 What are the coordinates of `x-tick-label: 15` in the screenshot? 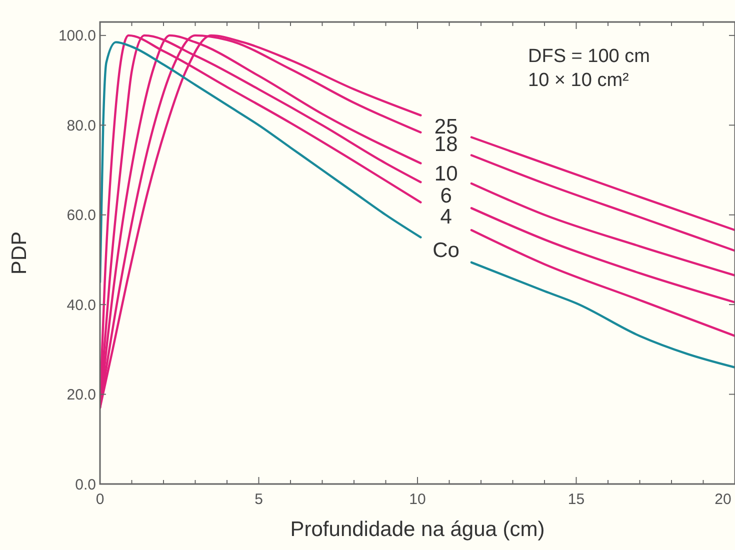 It's located at (576, 499).